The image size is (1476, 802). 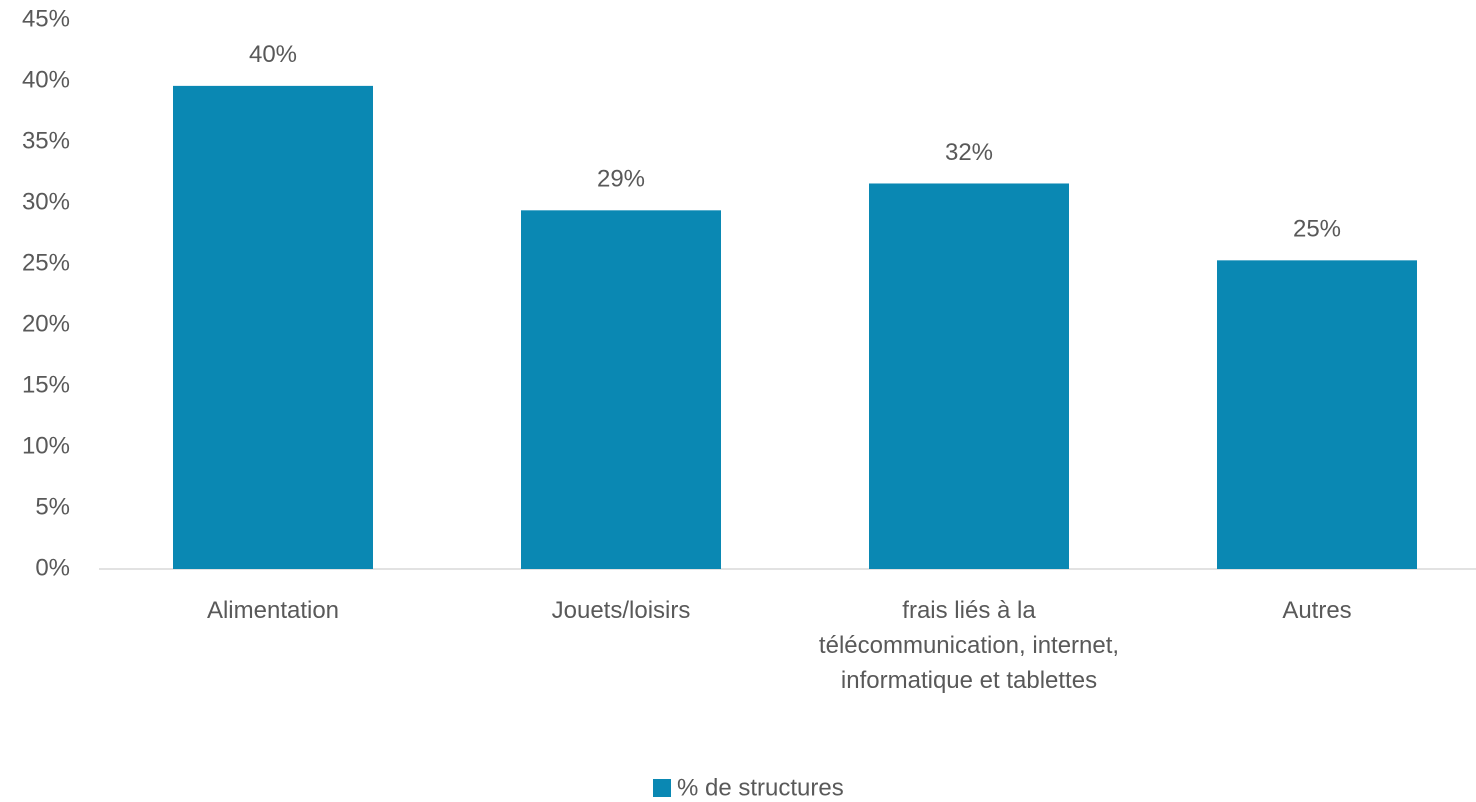 I want to click on y-tick-label: 35%, so click(x=46, y=140).